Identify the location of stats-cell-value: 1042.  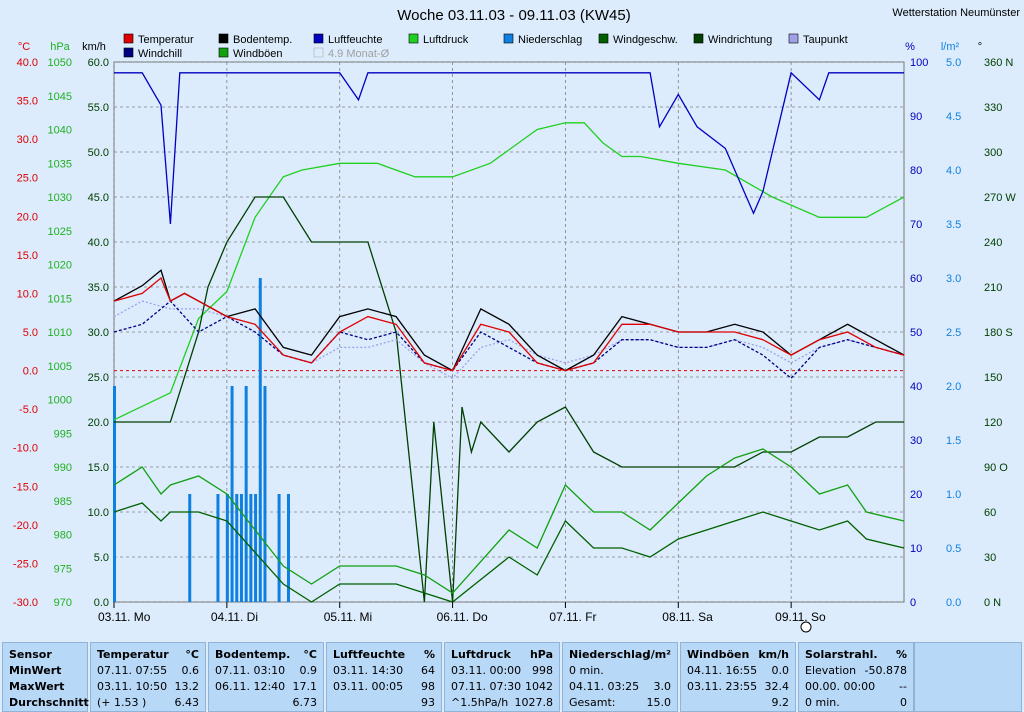
(539, 686).